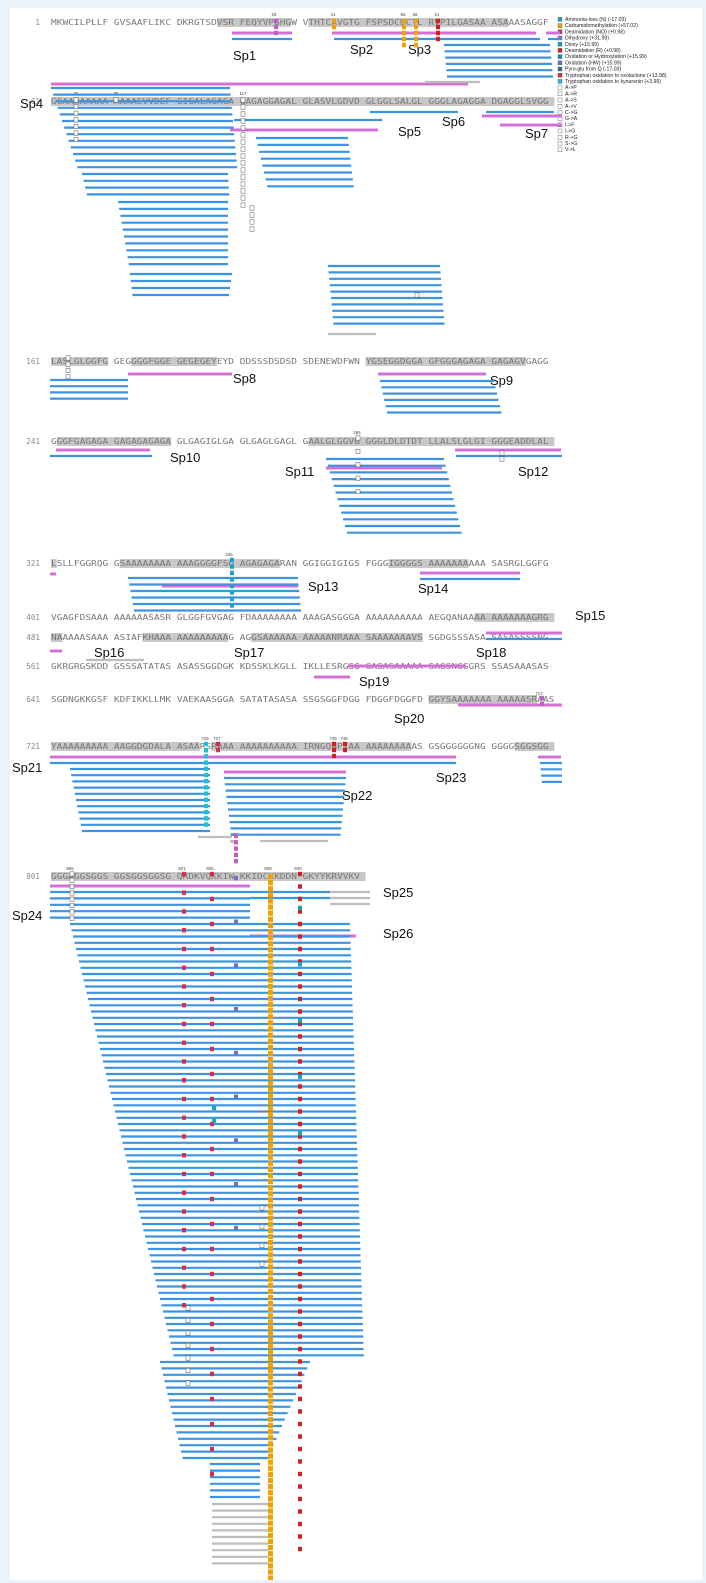 This screenshot has width=706, height=1583. I want to click on peptide-label: Sp9, so click(501, 380).